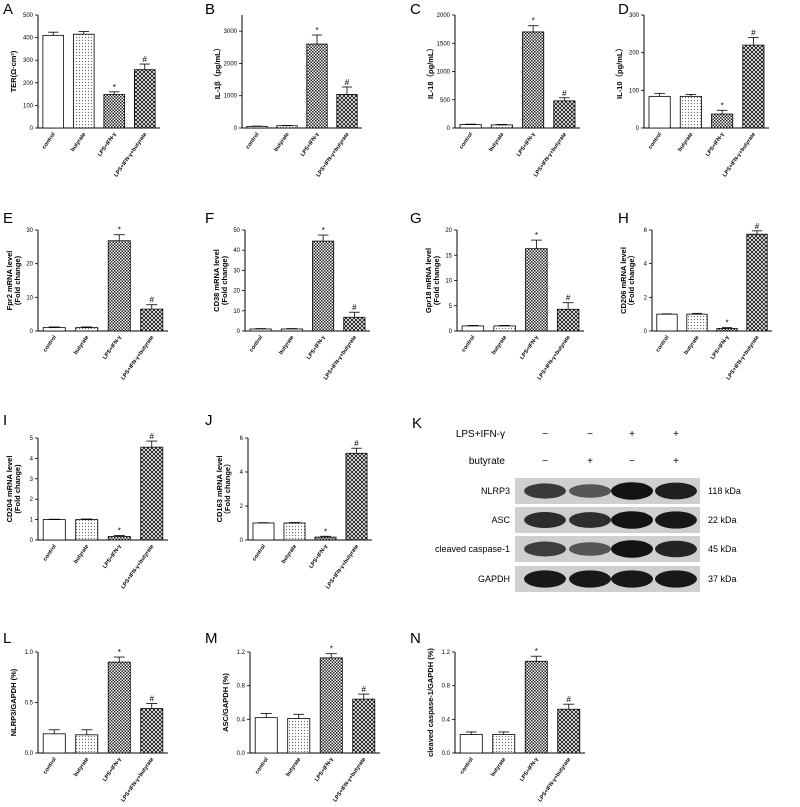  What do you see at coordinates (241, 720) in the screenshot?
I see `y-tick-label: 0.4` at bounding box center [241, 720].